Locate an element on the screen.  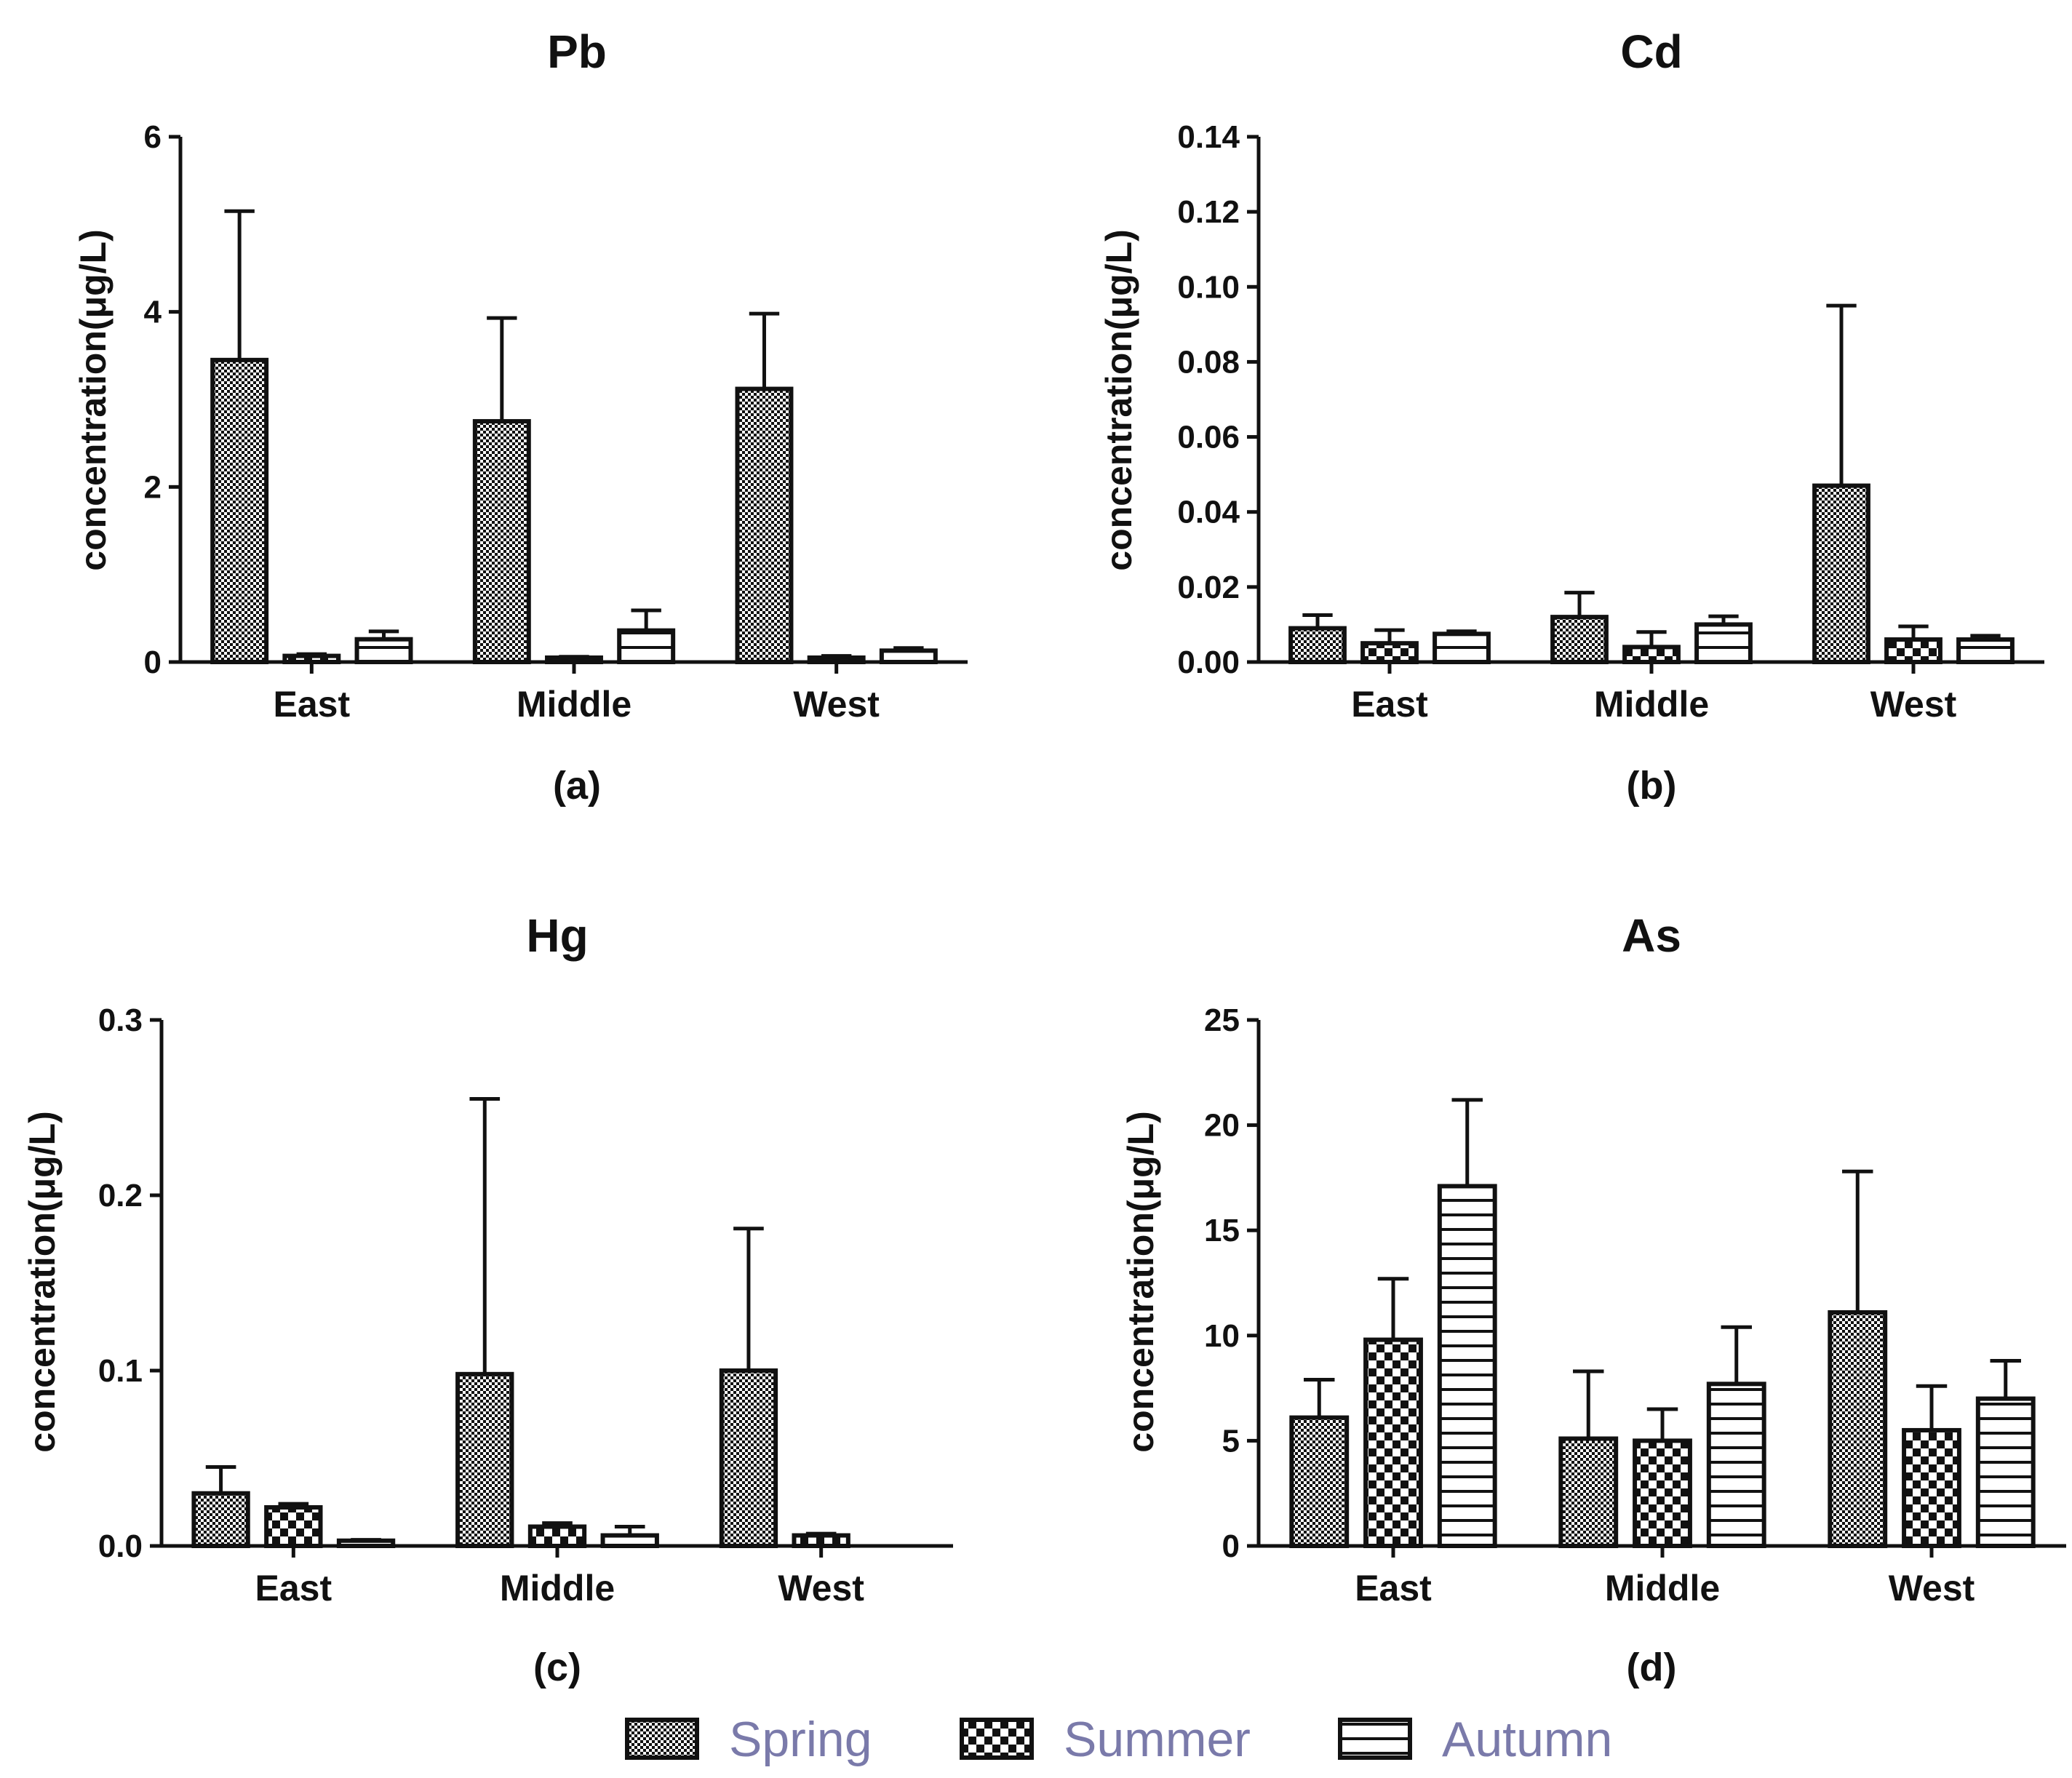
panel-label: (a) is located at coordinates (577, 786).